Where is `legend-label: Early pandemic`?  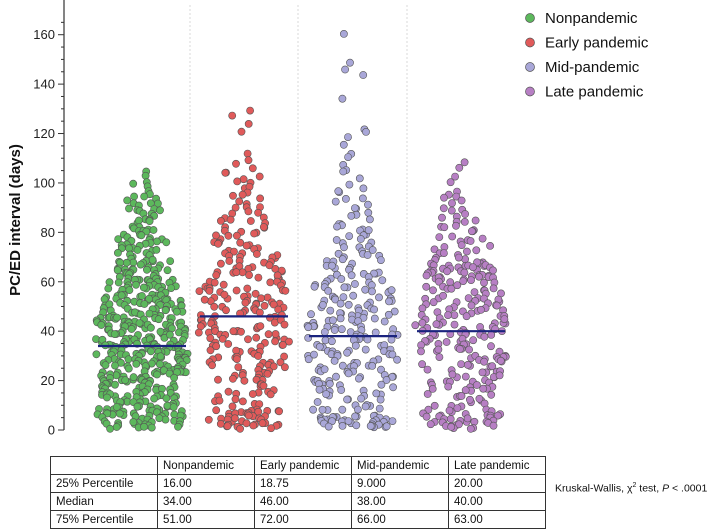 legend-label: Early pandemic is located at coordinates (597, 43).